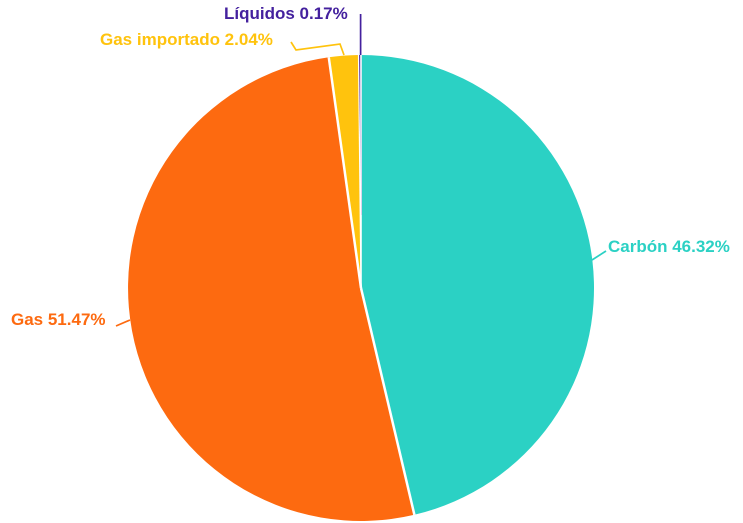  I want to click on slice-label-gas-importado: Gas importado 2.04%, so click(186, 39).